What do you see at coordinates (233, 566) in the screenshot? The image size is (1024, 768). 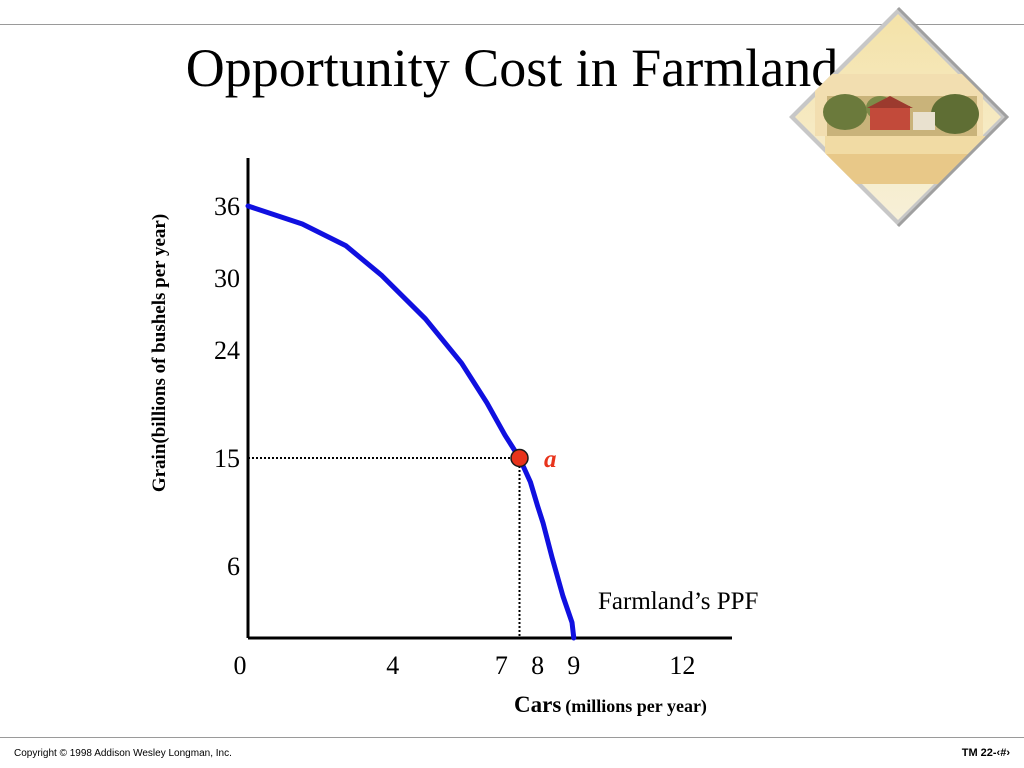 I see `y-tick-label: 6` at bounding box center [233, 566].